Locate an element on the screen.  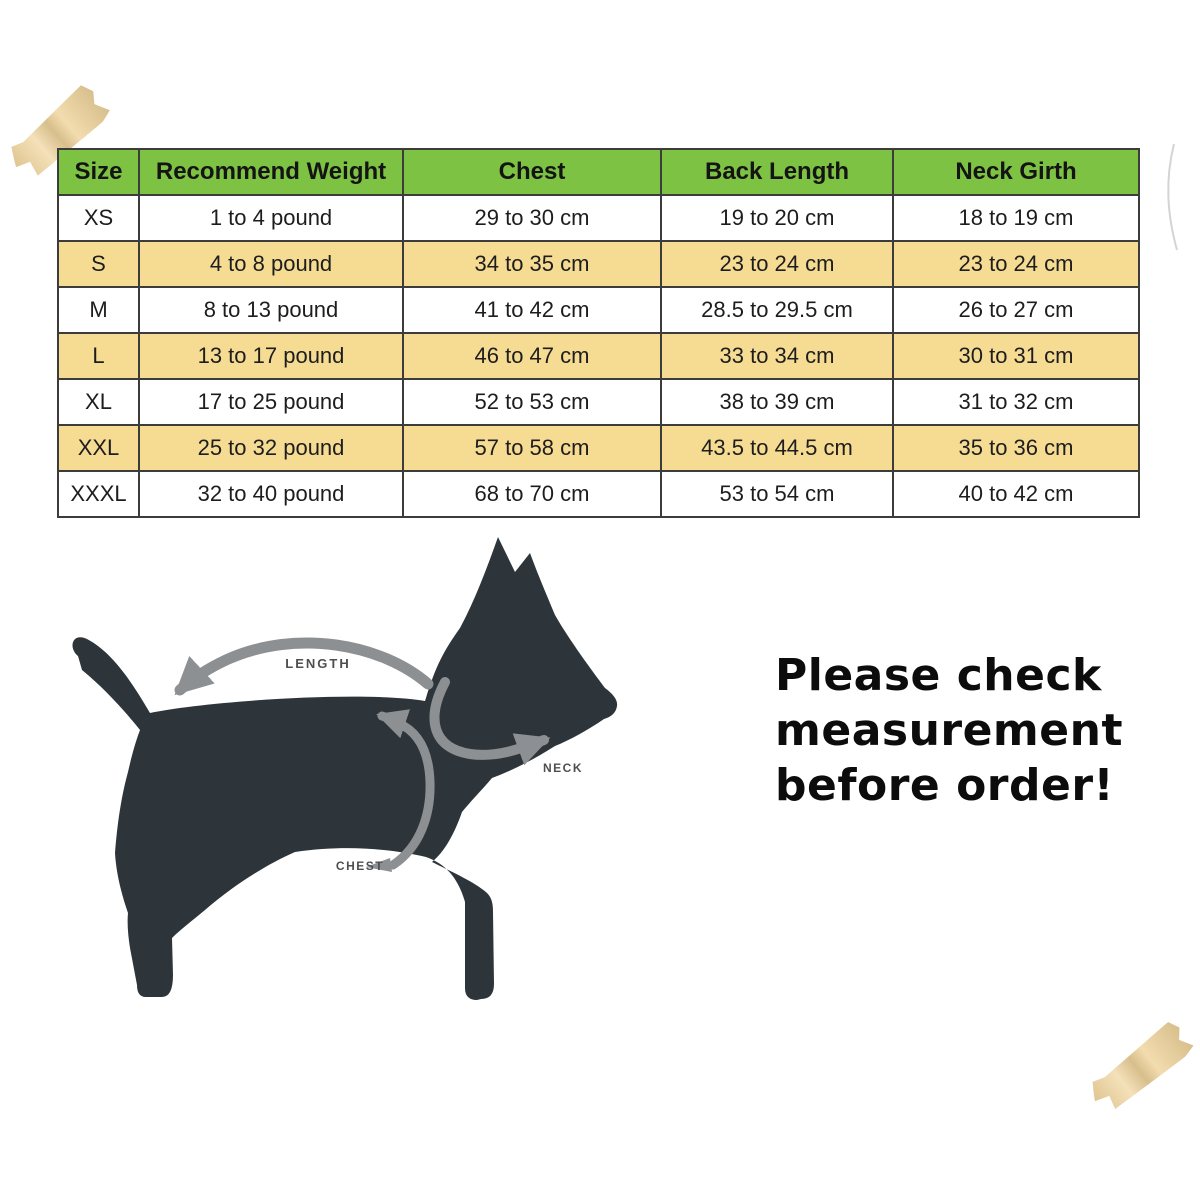
column-header: Neck Girth is located at coordinates (1016, 172).